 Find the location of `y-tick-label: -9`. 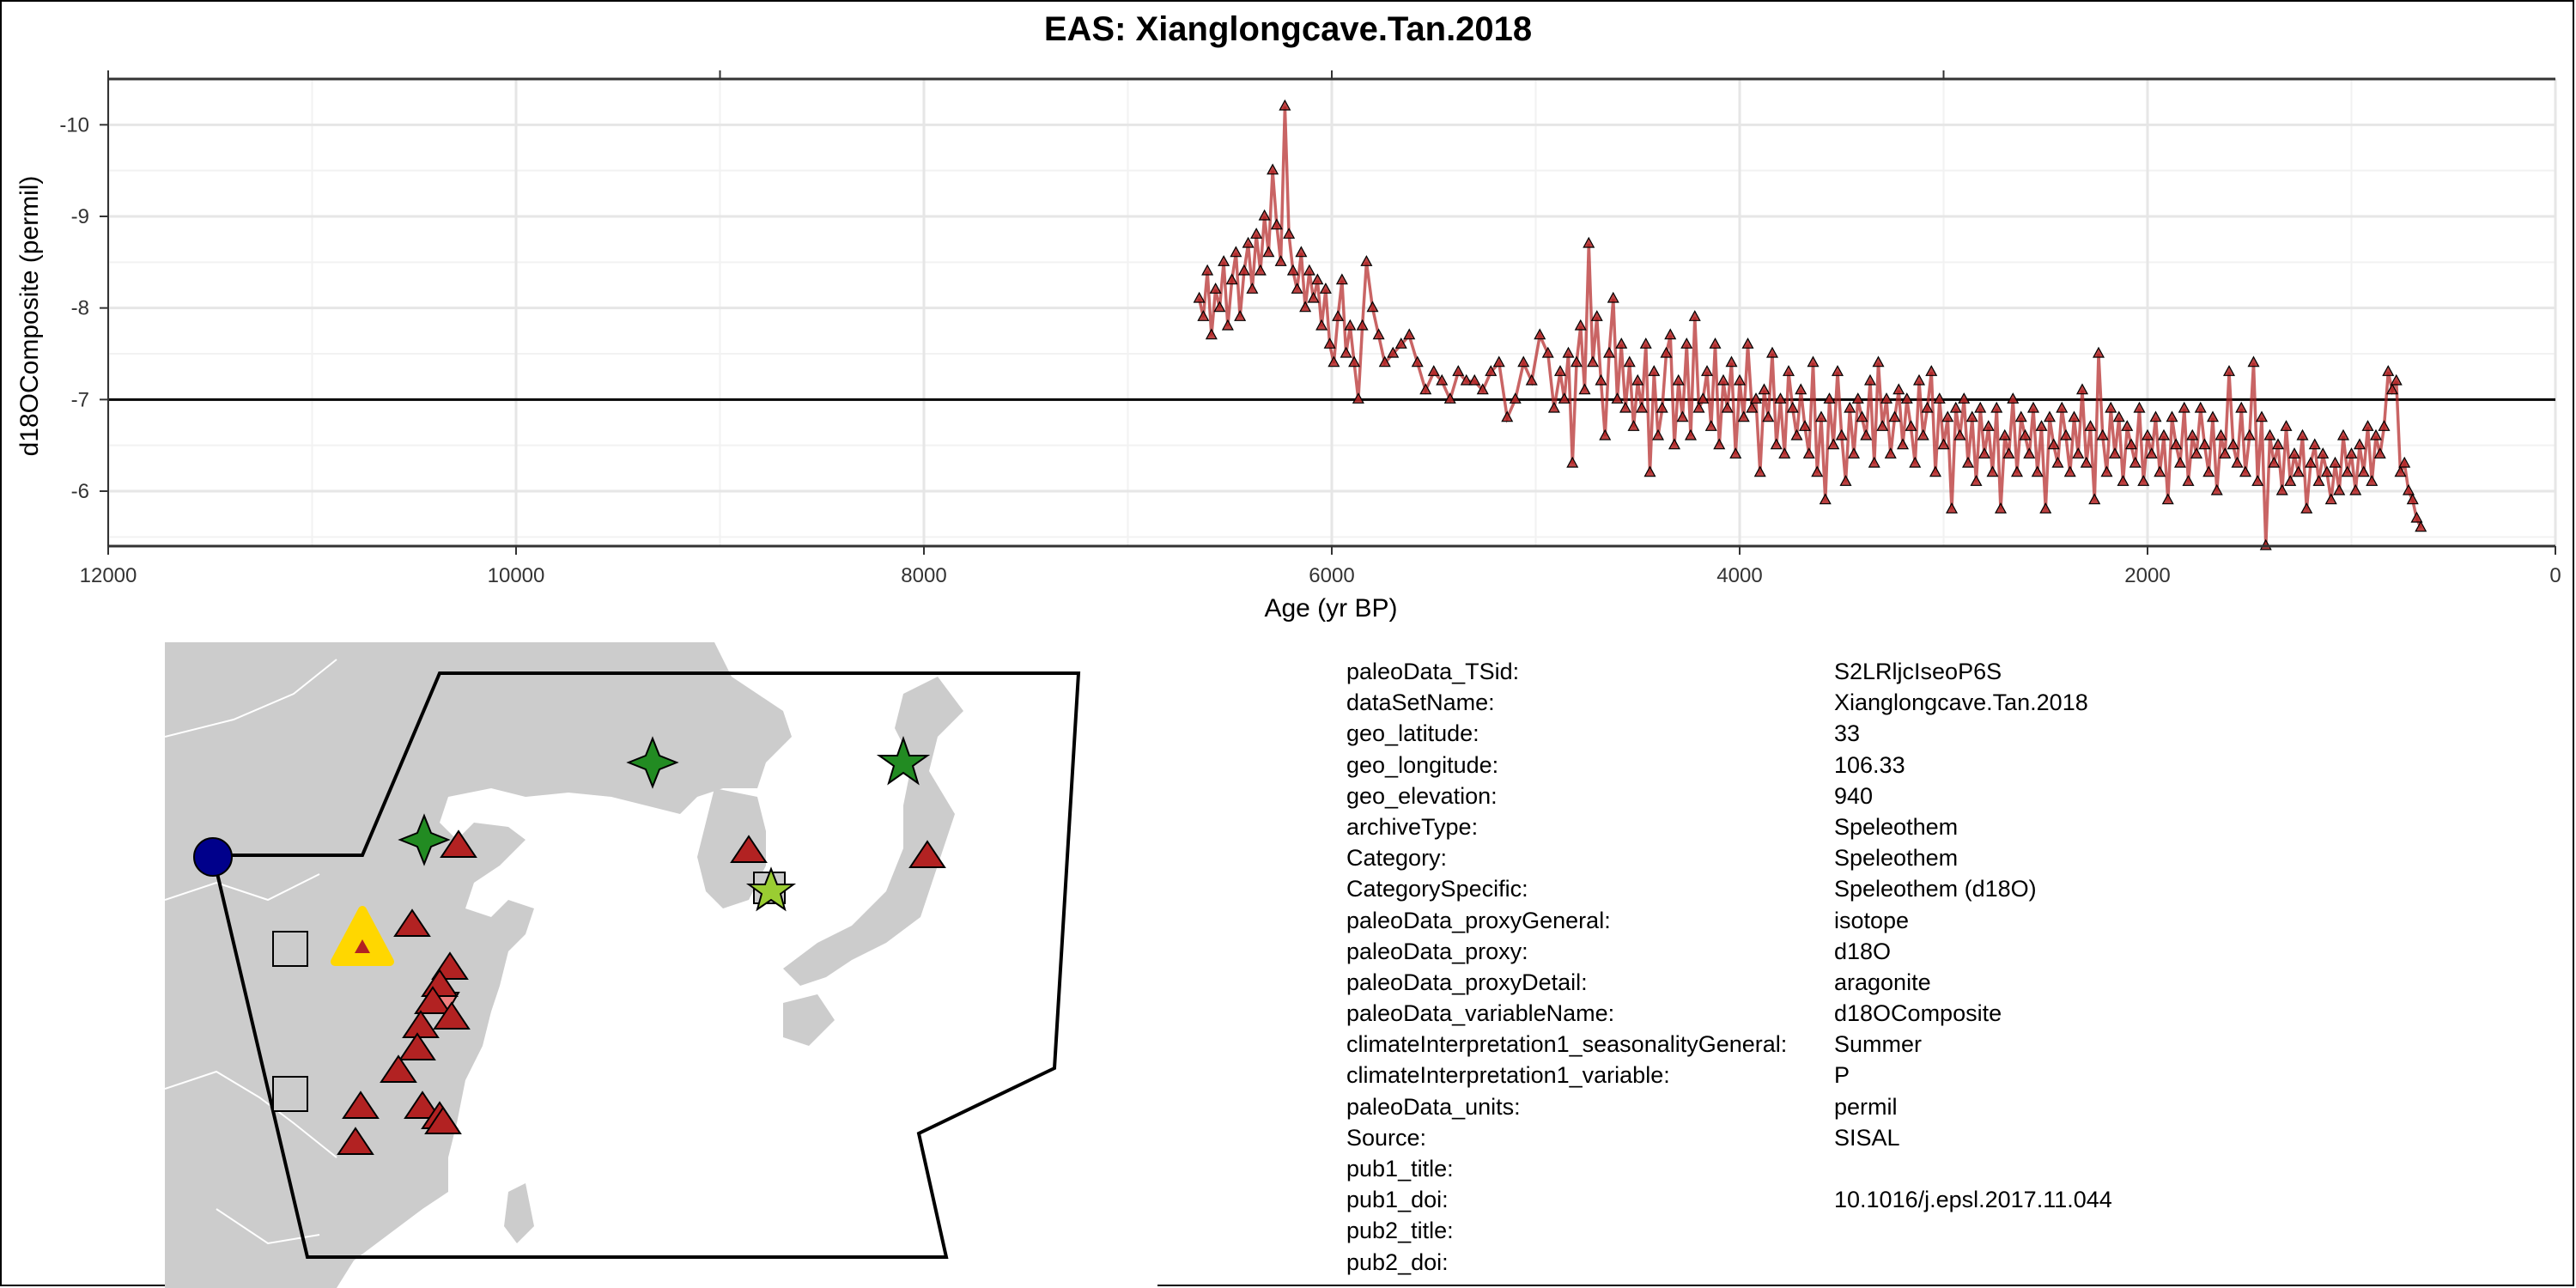

y-tick-label: -9 is located at coordinates (80, 217).